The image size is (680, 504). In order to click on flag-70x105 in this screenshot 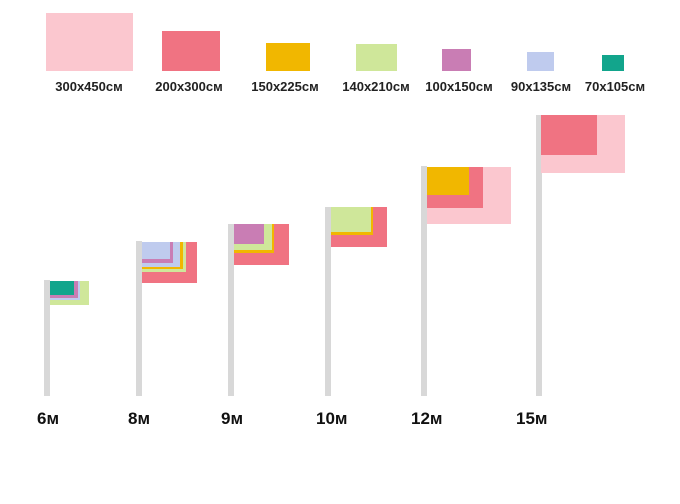, I will do `click(62, 288)`.